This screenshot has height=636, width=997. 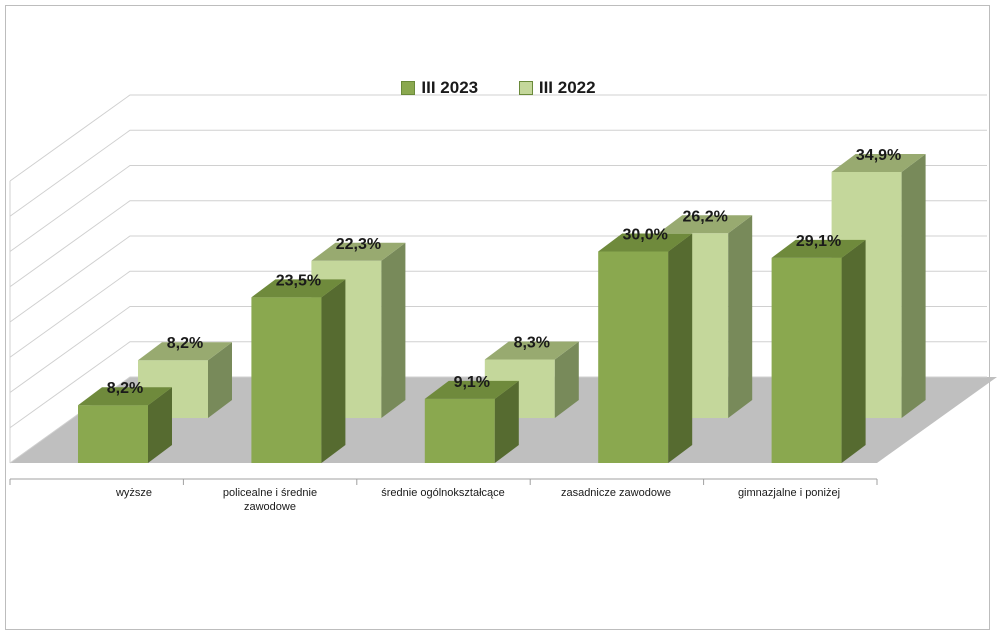 I want to click on value-label-2-4: 26,2%, so click(x=705, y=216).